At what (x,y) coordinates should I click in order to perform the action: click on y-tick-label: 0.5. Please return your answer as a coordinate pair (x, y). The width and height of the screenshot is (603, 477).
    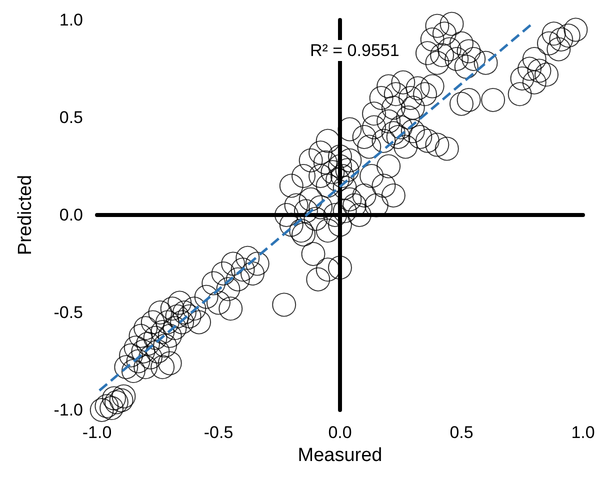
    Looking at the image, I should click on (71, 117).